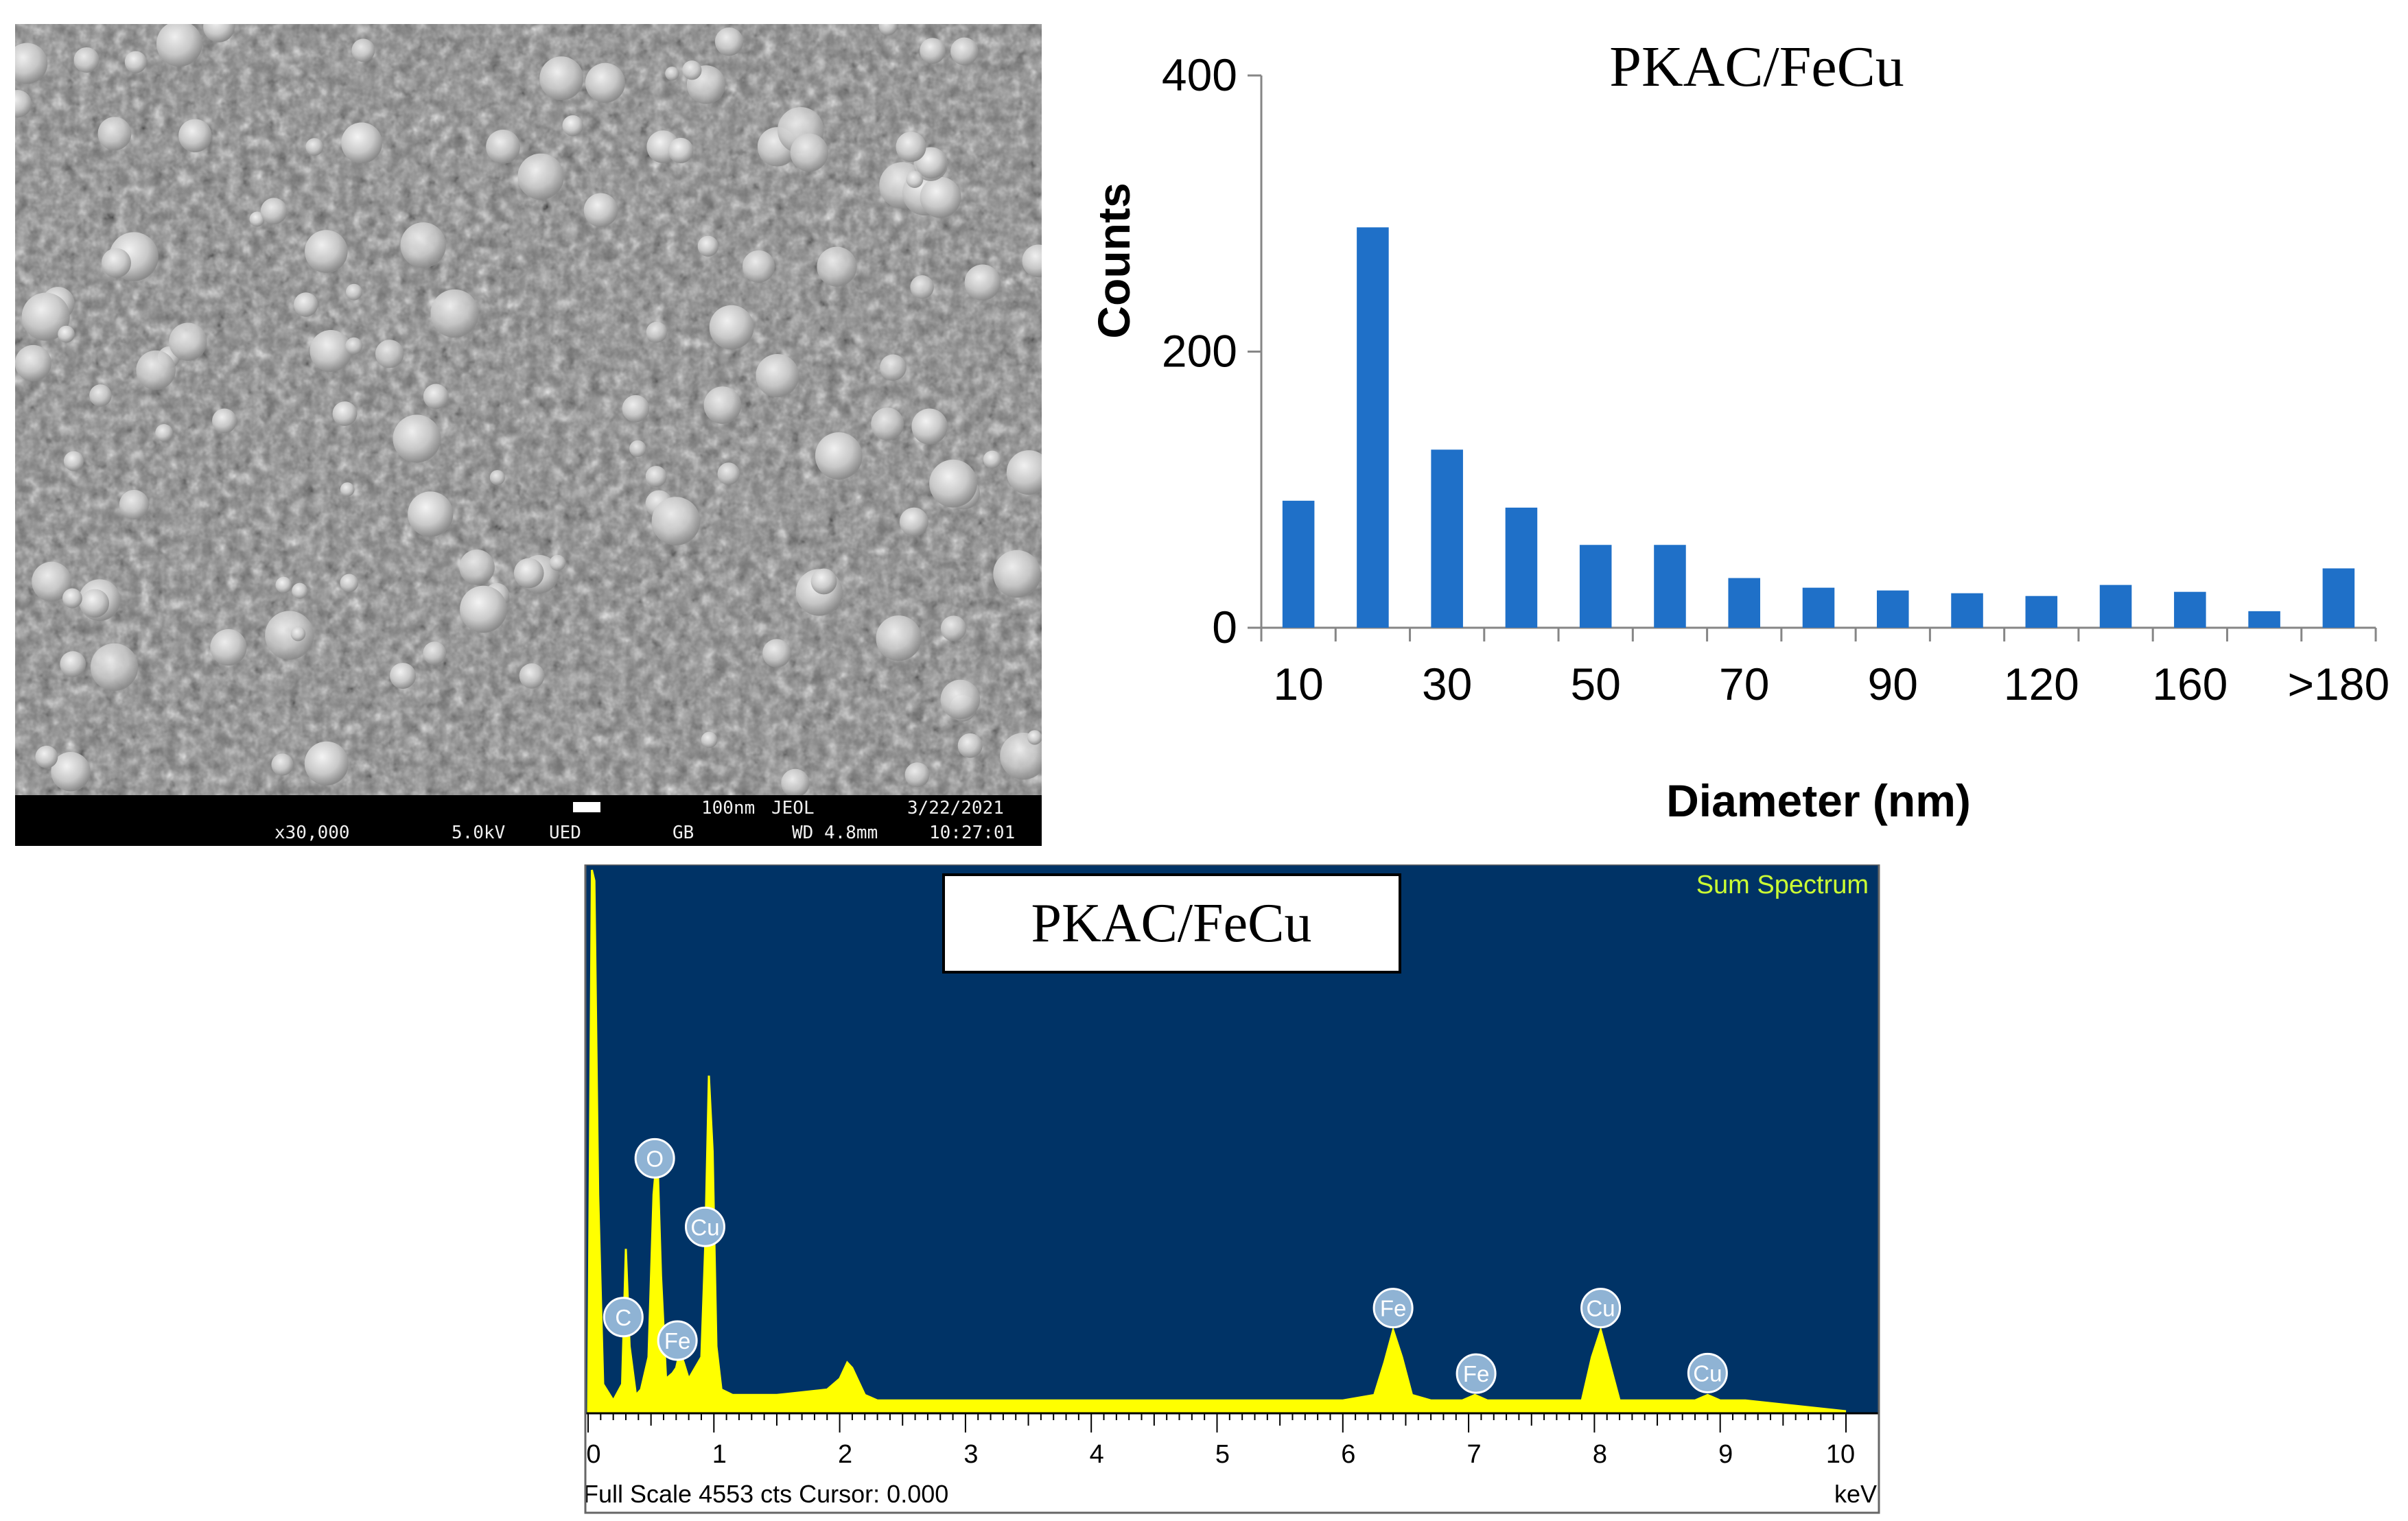  What do you see at coordinates (1600, 1454) in the screenshot?
I see `edx-x-tick-label: 8` at bounding box center [1600, 1454].